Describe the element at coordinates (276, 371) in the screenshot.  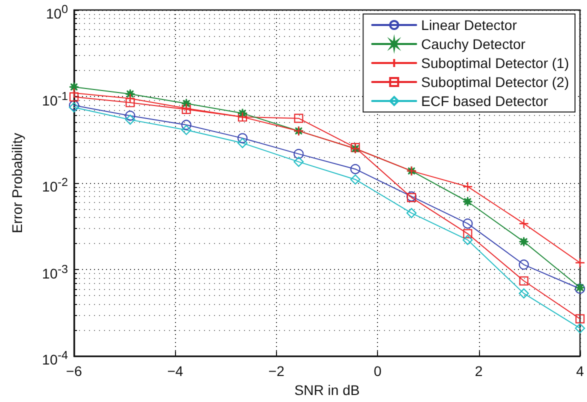
I see `x-tick-label: −2` at that location.